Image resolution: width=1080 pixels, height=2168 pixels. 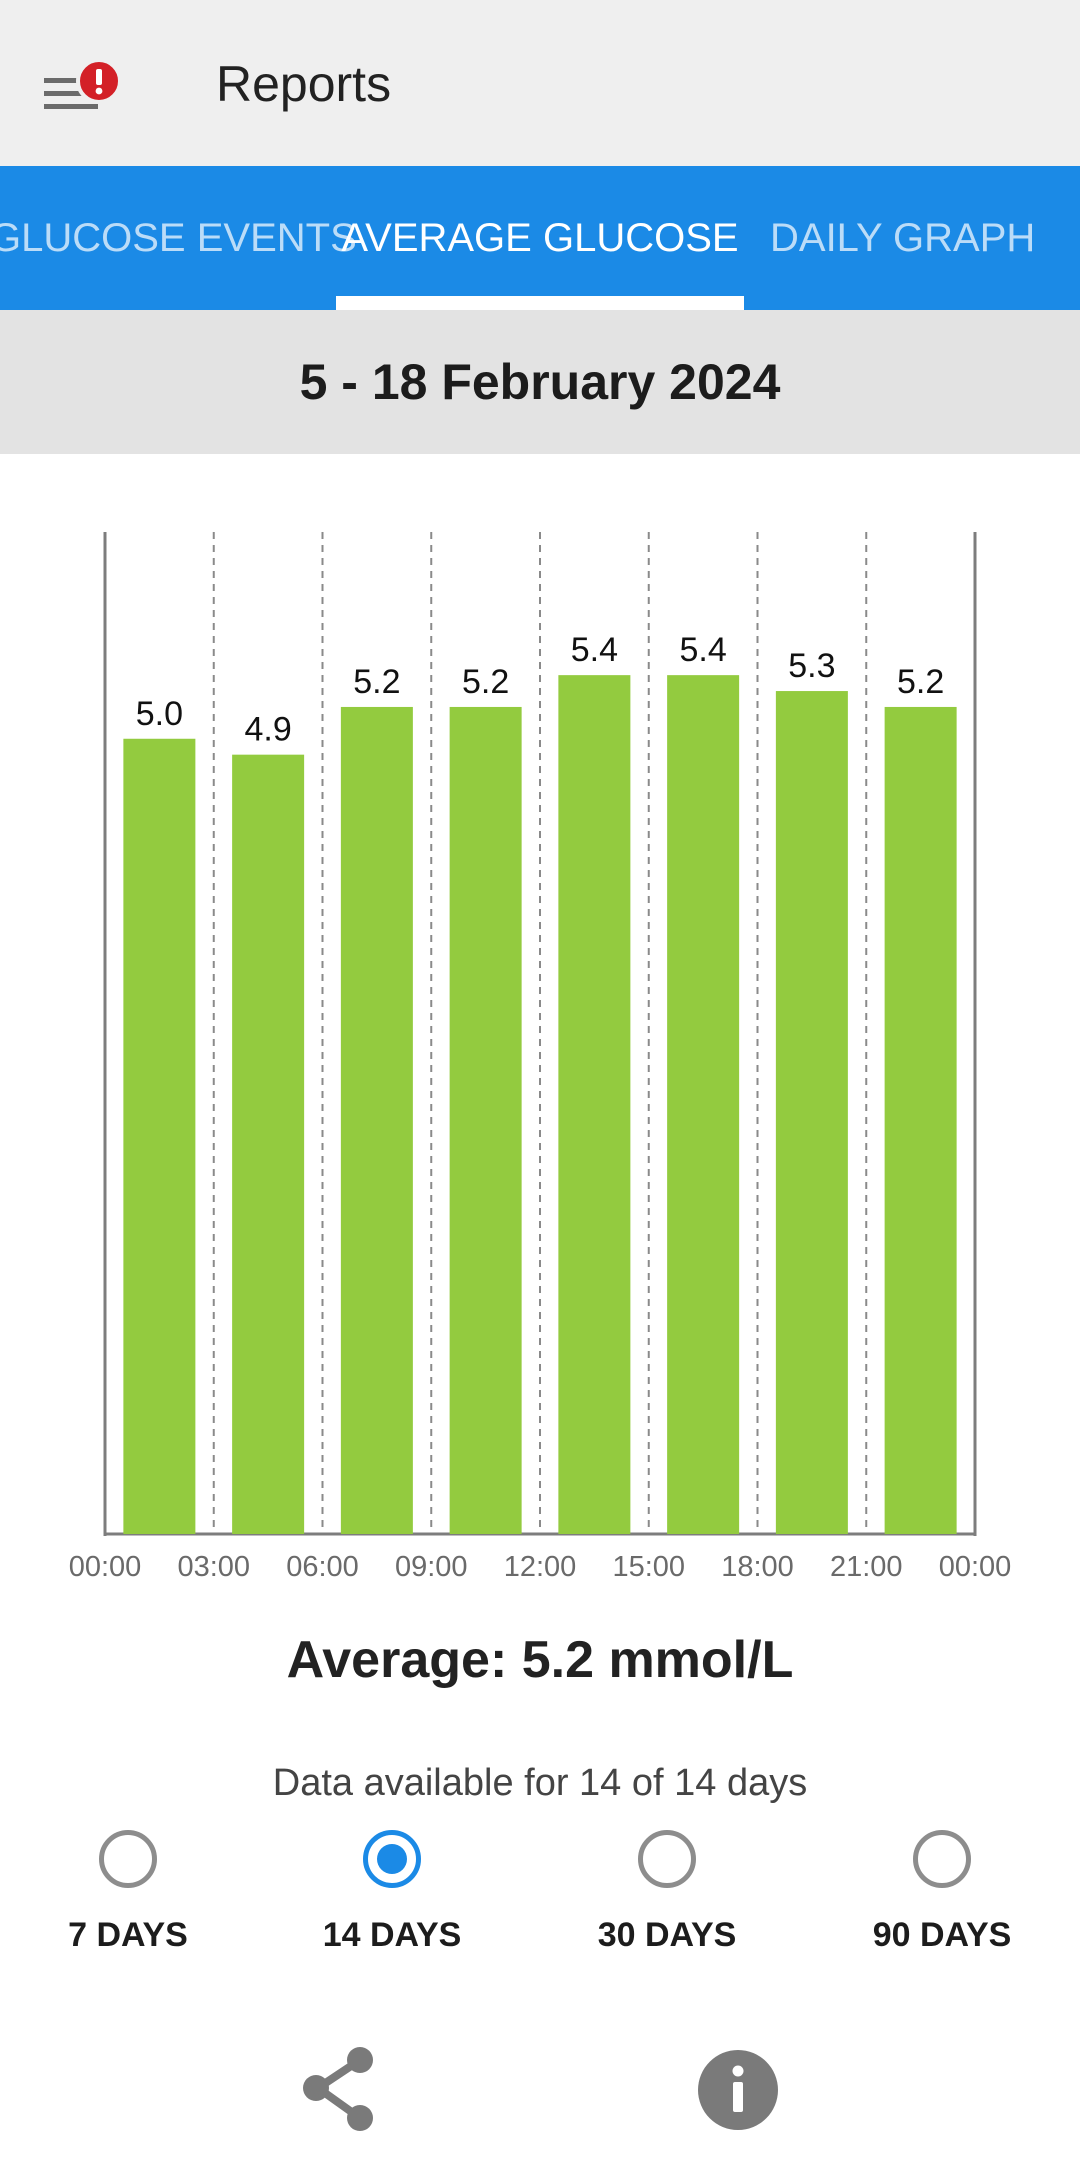 What do you see at coordinates (128, 1900) in the screenshot?
I see `period-option-7-days: 7 DAYS` at bounding box center [128, 1900].